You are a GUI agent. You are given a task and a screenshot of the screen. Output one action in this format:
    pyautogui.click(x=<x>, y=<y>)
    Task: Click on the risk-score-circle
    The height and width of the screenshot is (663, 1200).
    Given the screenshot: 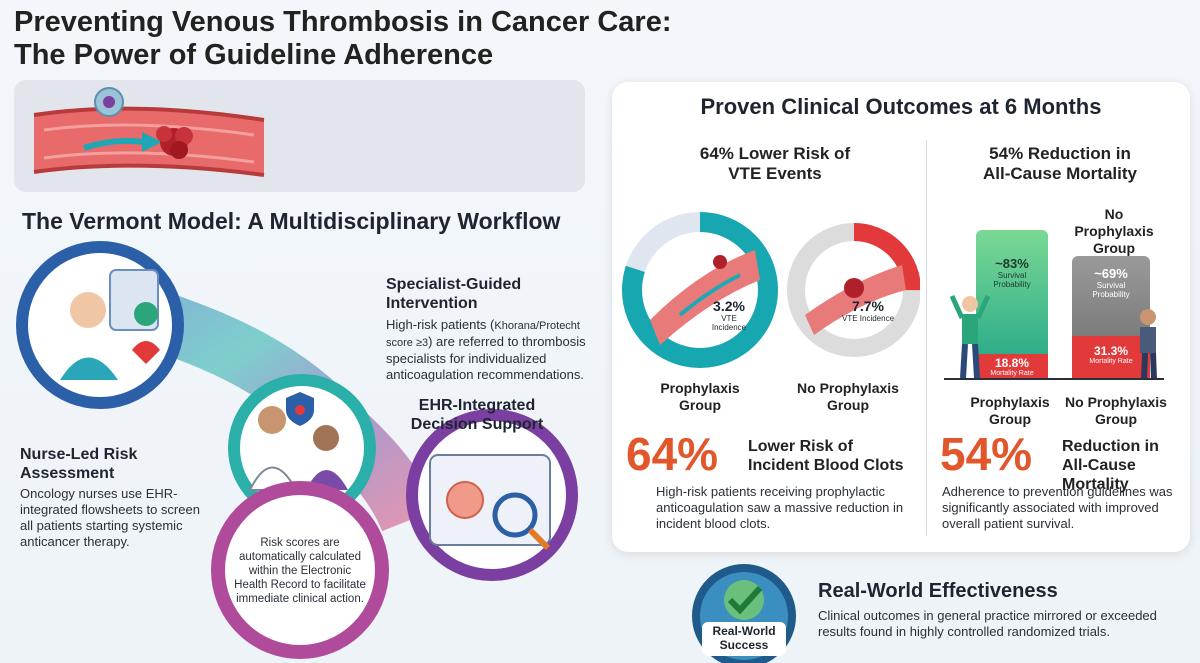 What is the action you would take?
    pyautogui.click(x=300, y=570)
    